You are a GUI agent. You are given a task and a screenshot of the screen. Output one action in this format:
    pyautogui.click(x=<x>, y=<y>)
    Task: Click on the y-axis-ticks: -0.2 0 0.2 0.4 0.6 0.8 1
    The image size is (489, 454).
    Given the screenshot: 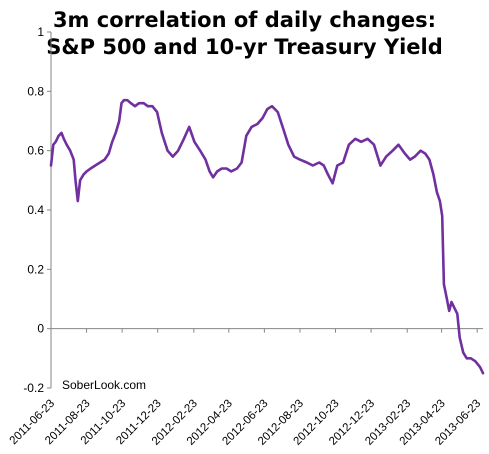 What is the action you would take?
    pyautogui.click(x=37, y=210)
    